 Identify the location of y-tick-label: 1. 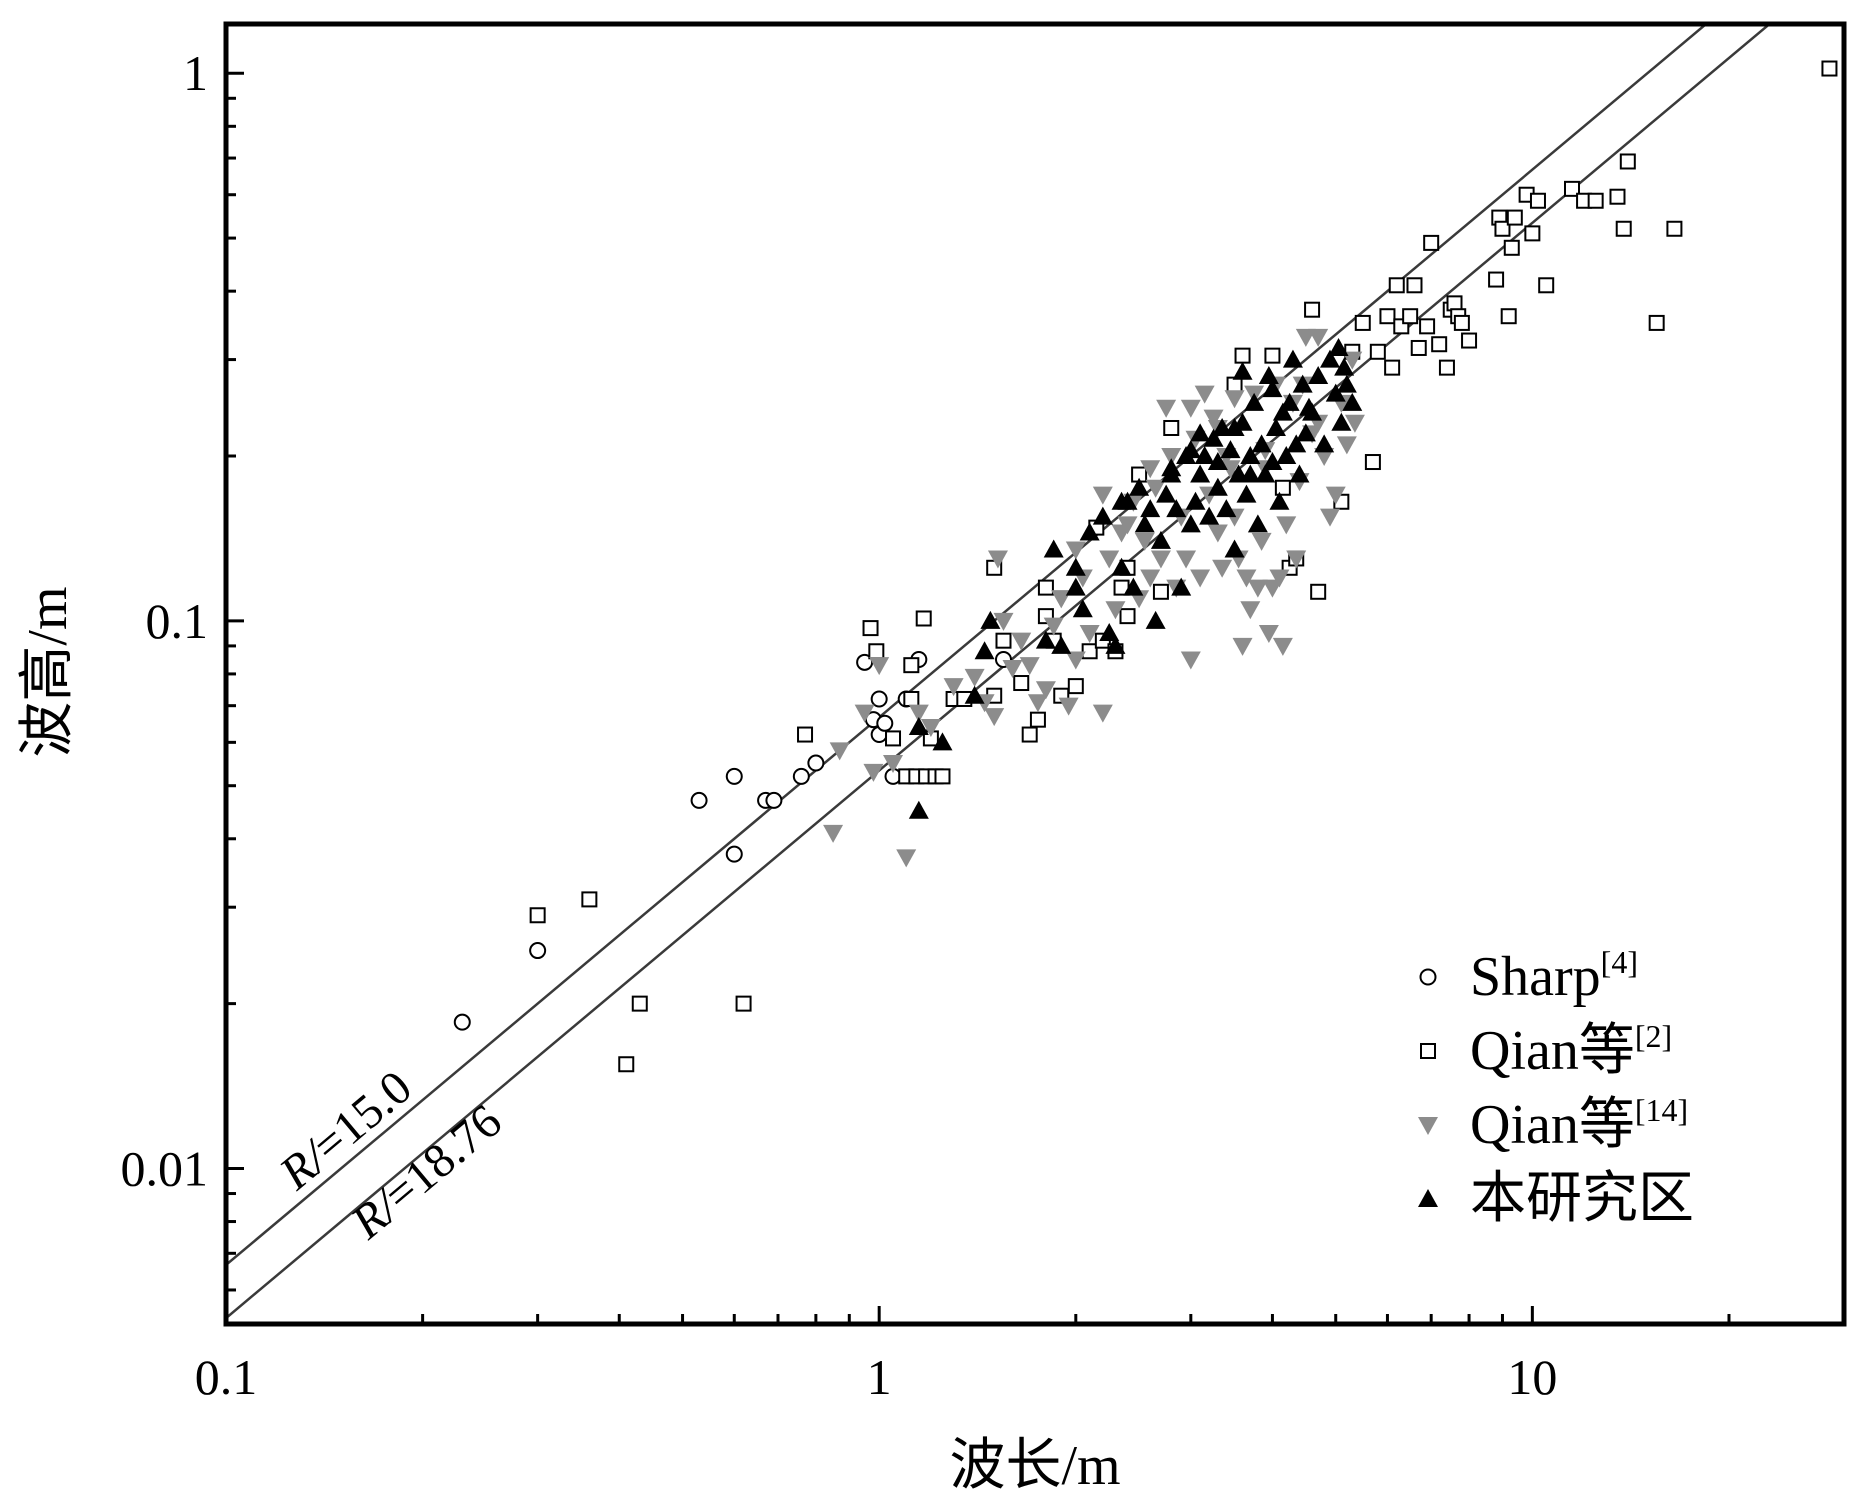
(195, 73).